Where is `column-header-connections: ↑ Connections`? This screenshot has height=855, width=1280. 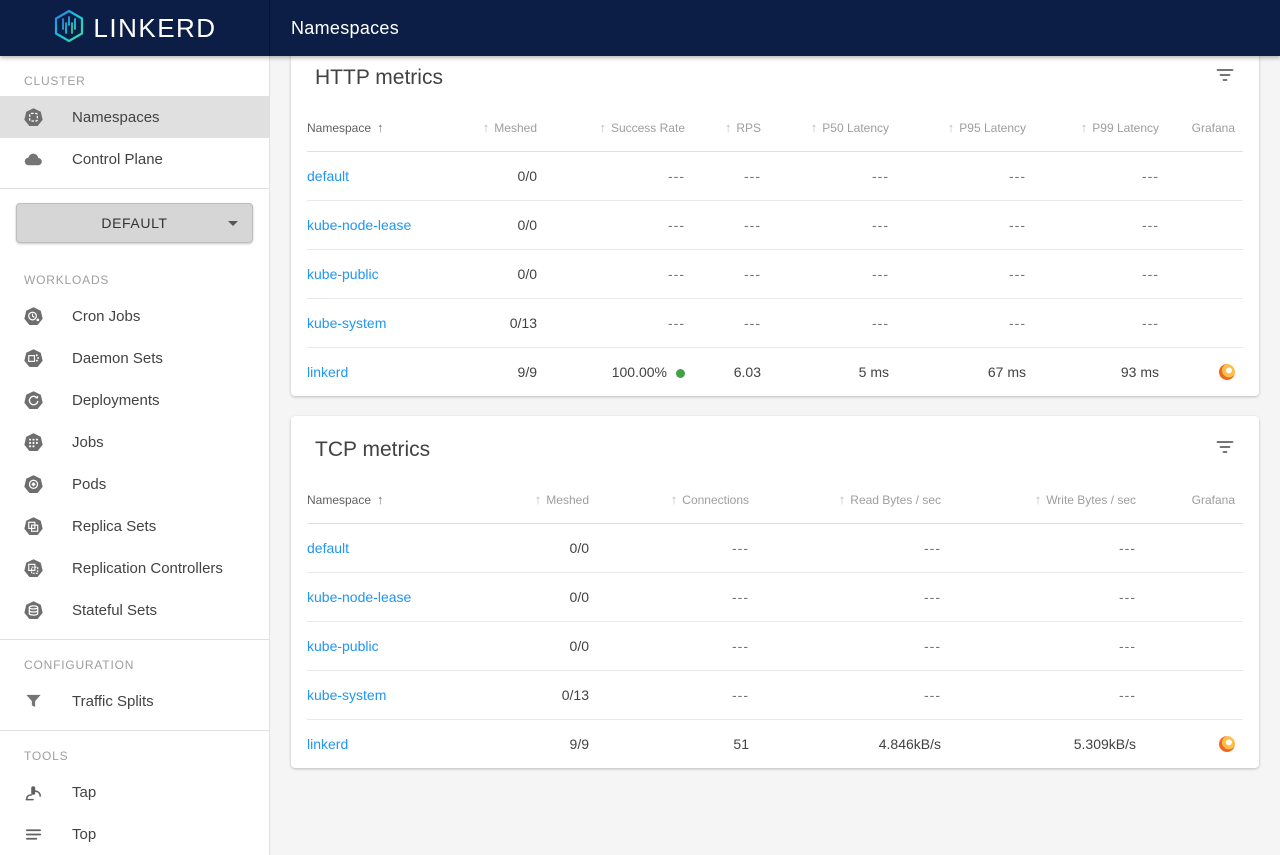 column-header-connections: ↑ Connections is located at coordinates (669, 500).